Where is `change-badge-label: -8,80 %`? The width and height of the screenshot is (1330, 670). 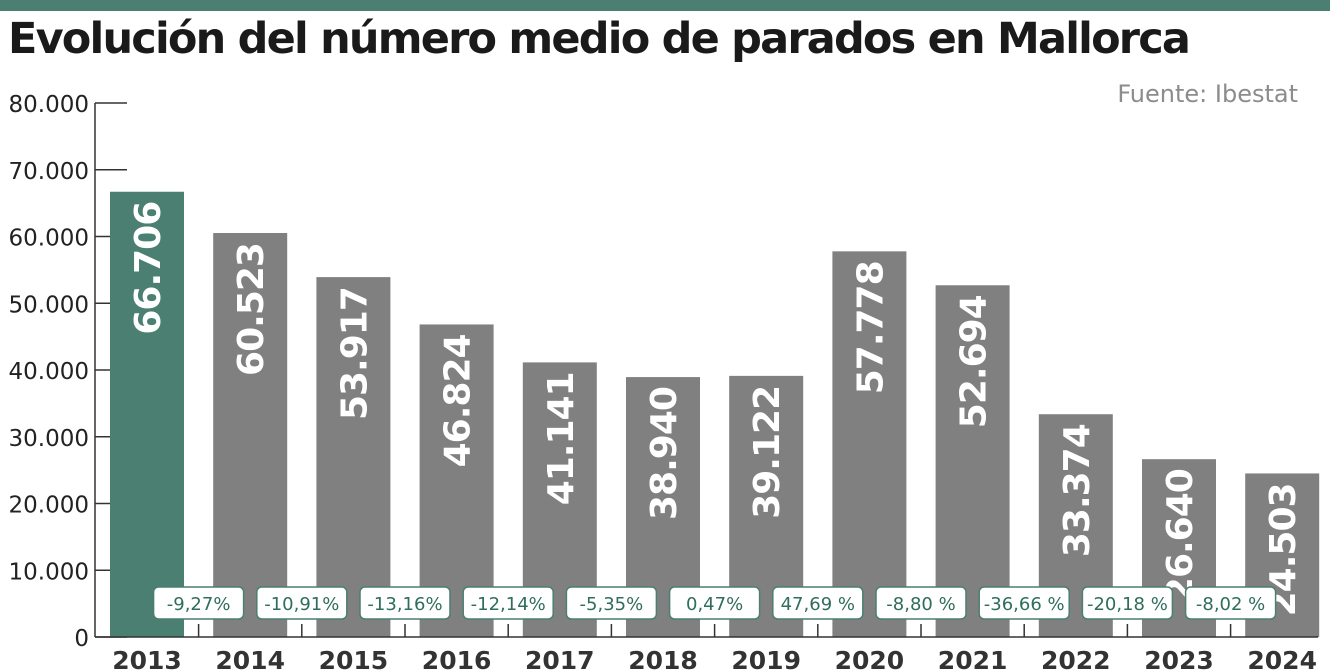 change-badge-label: -8,80 % is located at coordinates (920, 604).